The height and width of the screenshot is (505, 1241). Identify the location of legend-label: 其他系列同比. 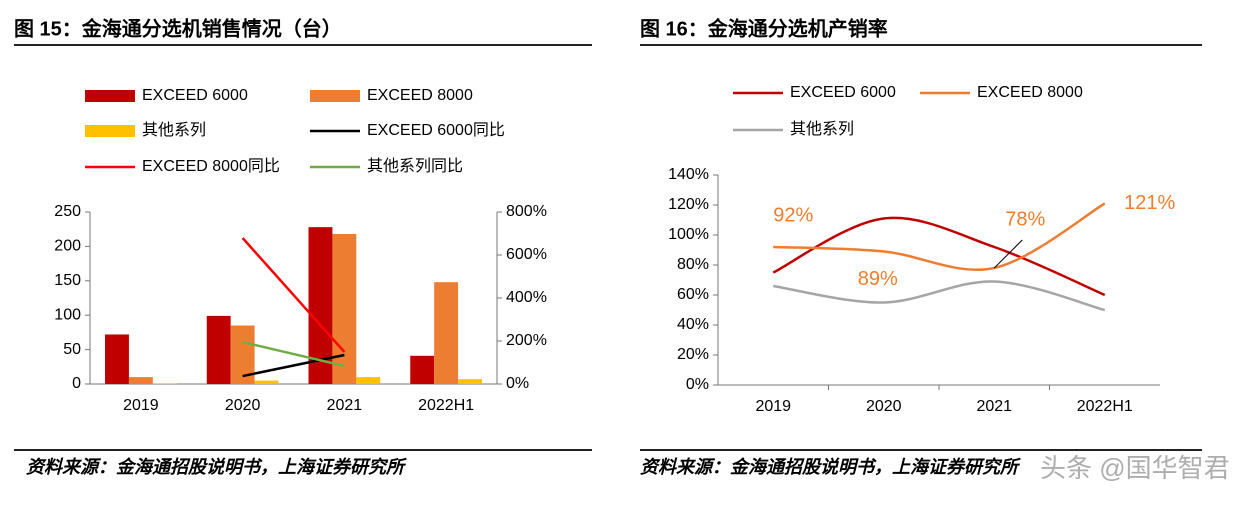
(415, 166).